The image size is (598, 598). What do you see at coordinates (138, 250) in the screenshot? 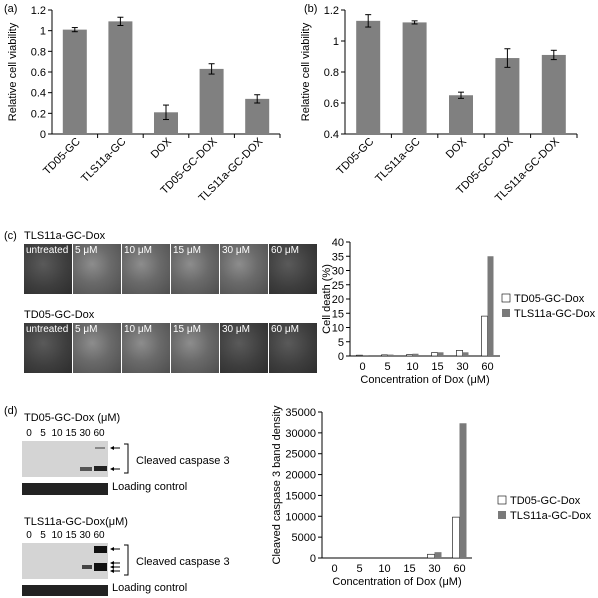
I see `micro-label: 10 μM` at bounding box center [138, 250].